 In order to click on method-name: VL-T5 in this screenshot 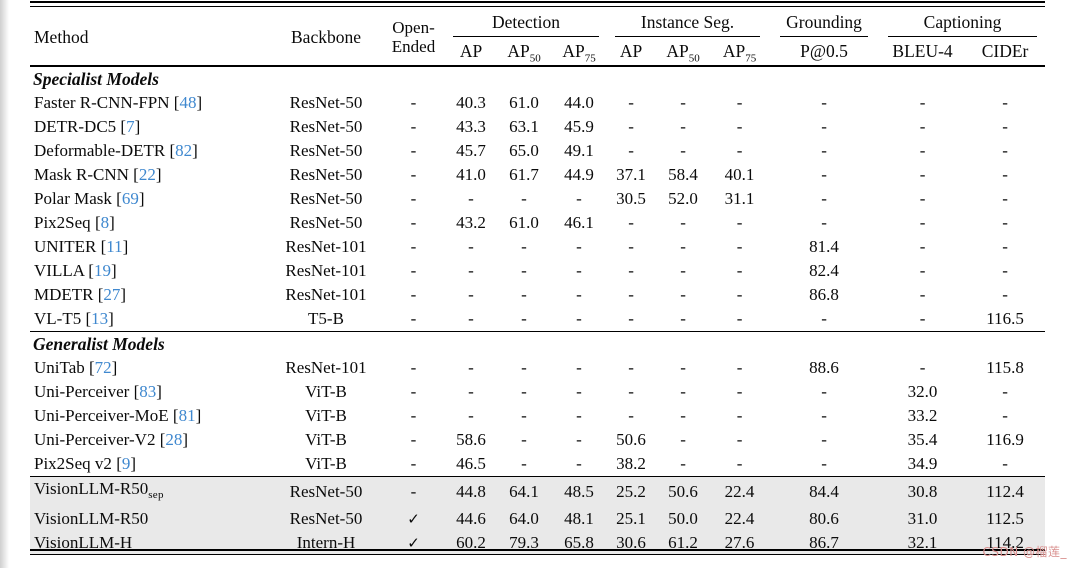, I will do `click(58, 318)`.